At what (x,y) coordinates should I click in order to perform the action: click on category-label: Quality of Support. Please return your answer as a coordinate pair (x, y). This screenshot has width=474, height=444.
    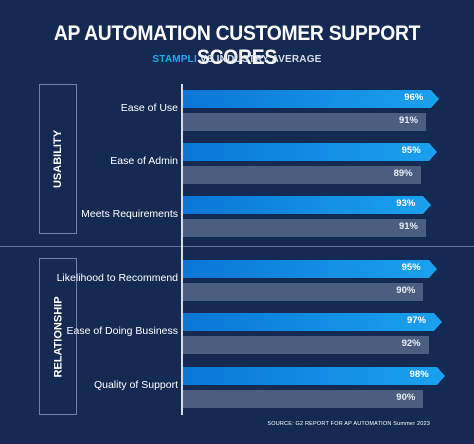
    Looking at the image, I should click on (135, 385).